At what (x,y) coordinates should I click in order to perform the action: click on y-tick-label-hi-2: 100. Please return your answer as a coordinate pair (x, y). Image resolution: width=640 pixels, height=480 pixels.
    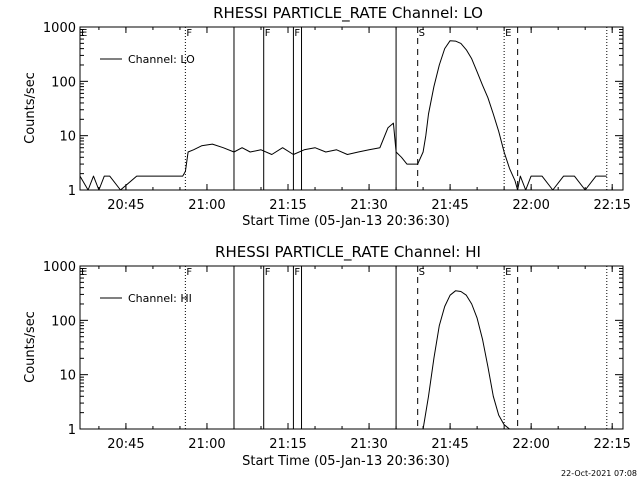
    Looking at the image, I should click on (63, 321).